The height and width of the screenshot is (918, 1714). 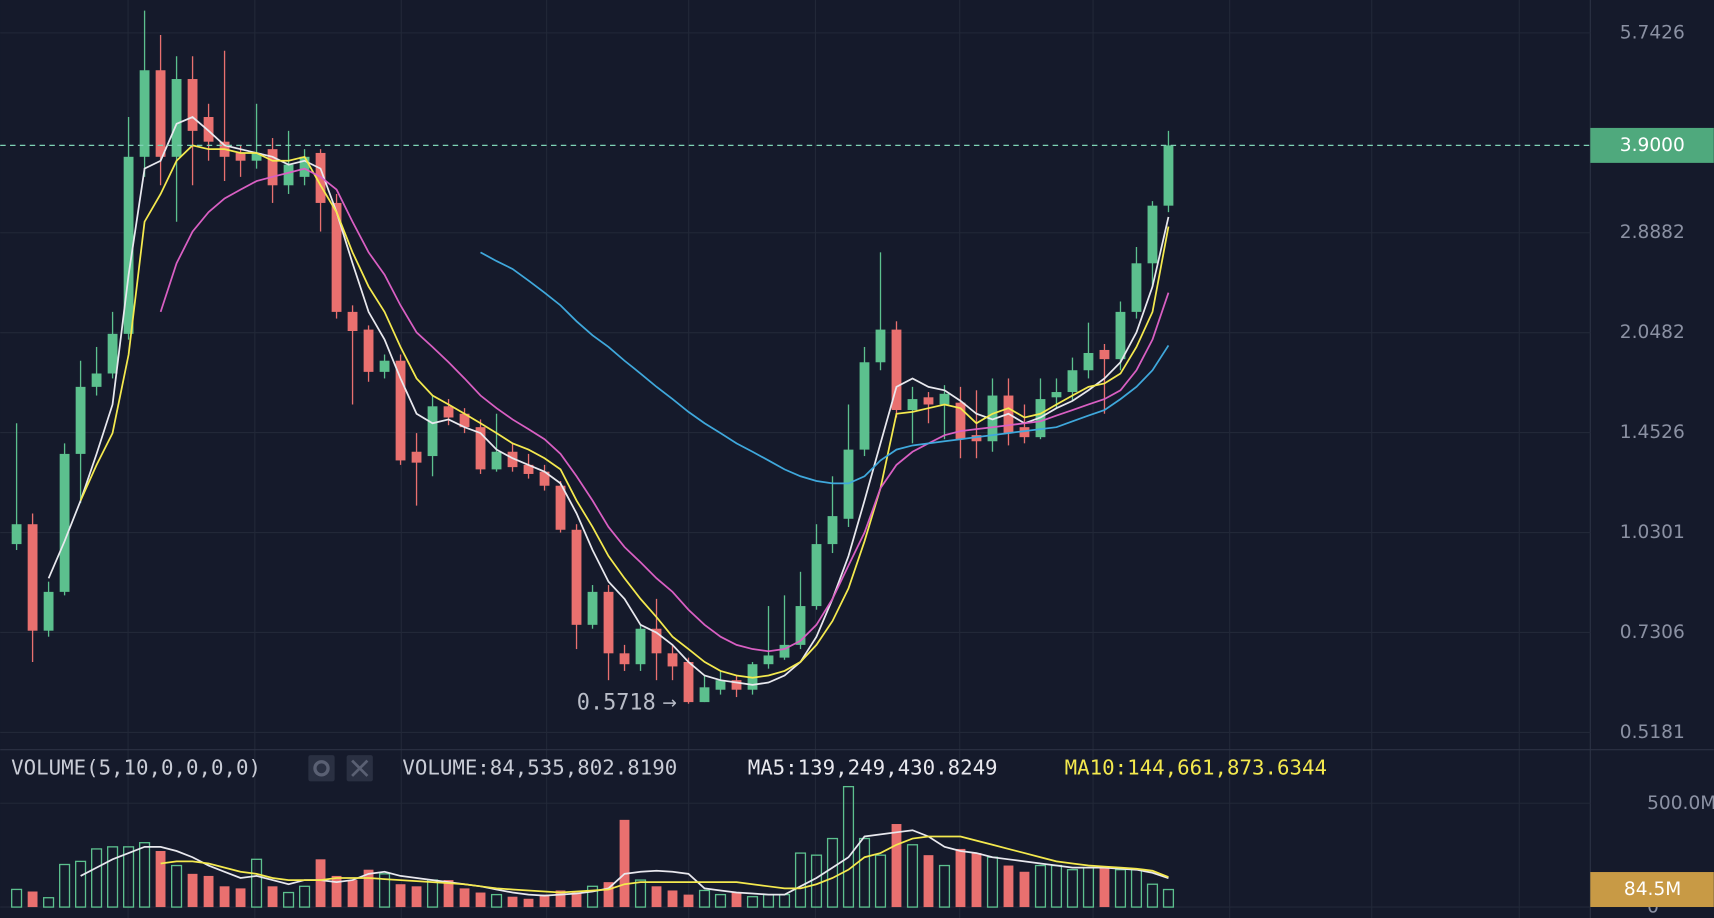 What do you see at coordinates (360, 768) in the screenshot?
I see `close-icon` at bounding box center [360, 768].